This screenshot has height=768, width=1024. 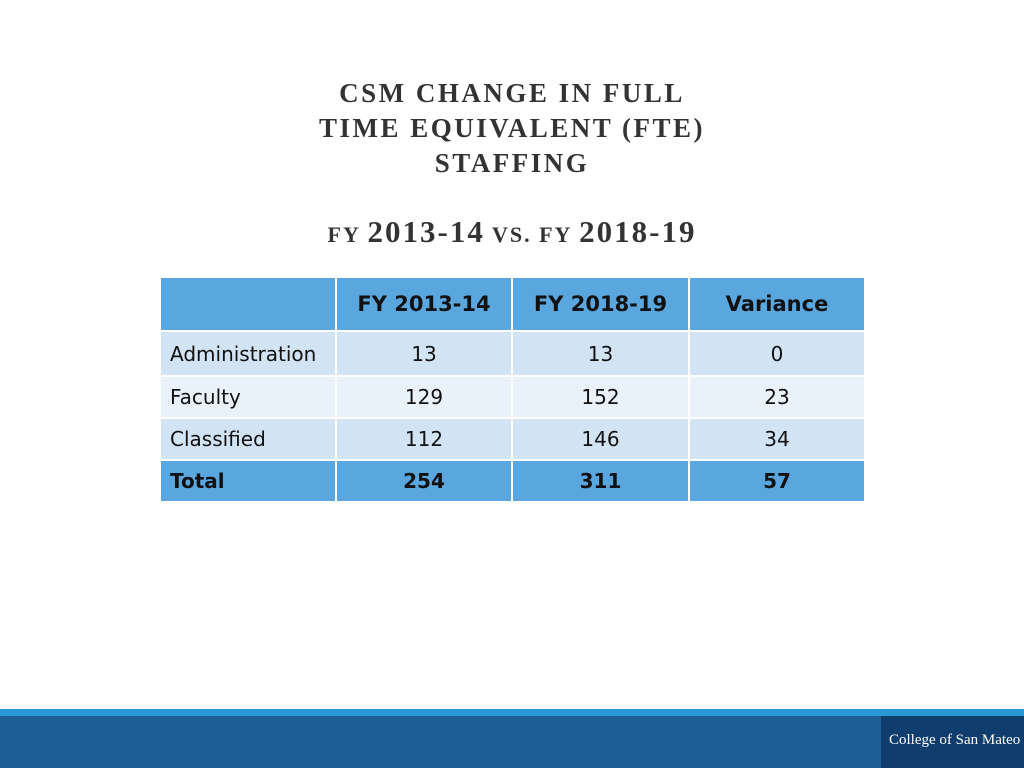 What do you see at coordinates (777, 481) in the screenshot?
I see `total-variance: 57` at bounding box center [777, 481].